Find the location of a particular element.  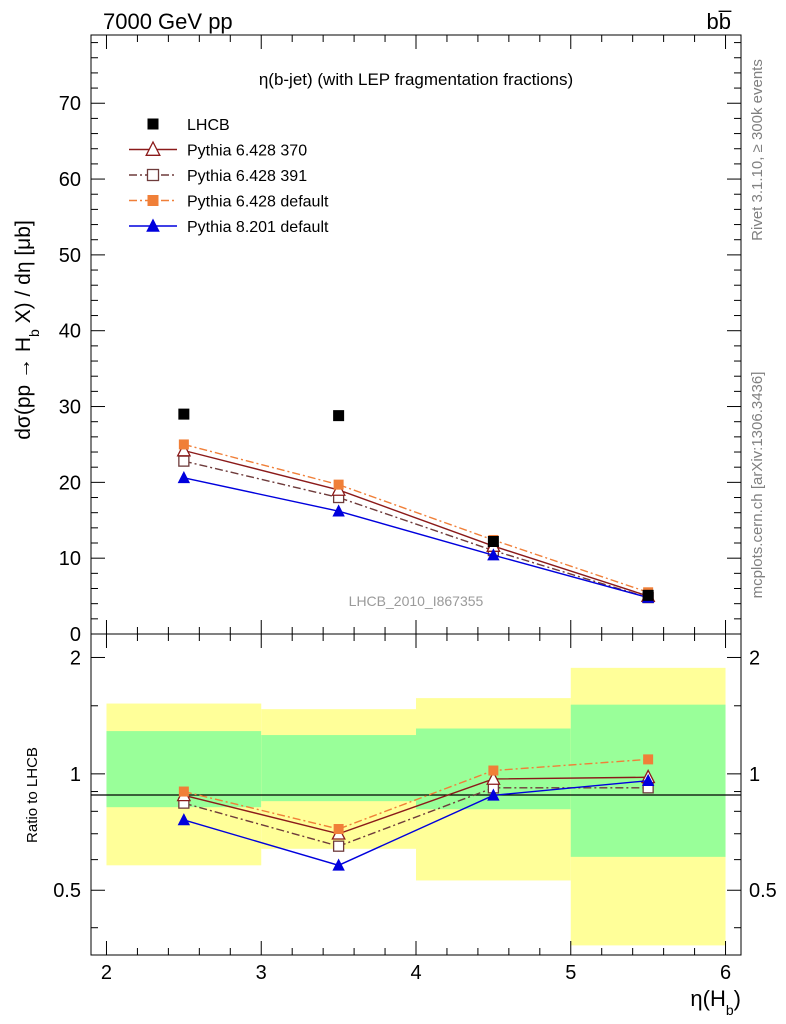

legend-entry-lhcb: LHCB is located at coordinates (188, 125).